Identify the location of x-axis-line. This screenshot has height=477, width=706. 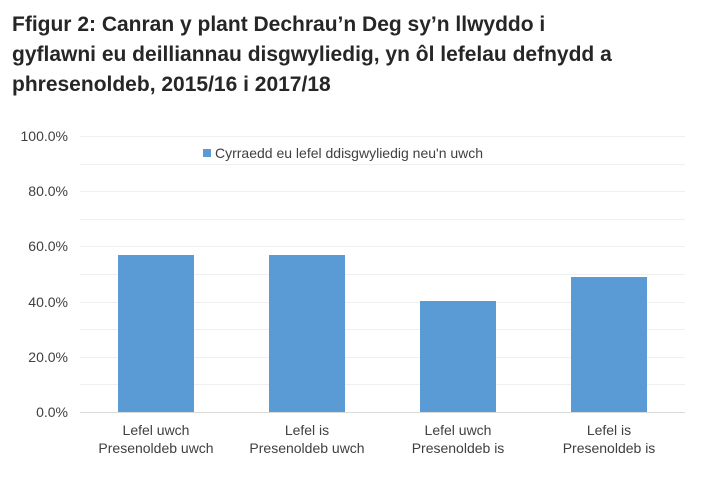
(382, 412).